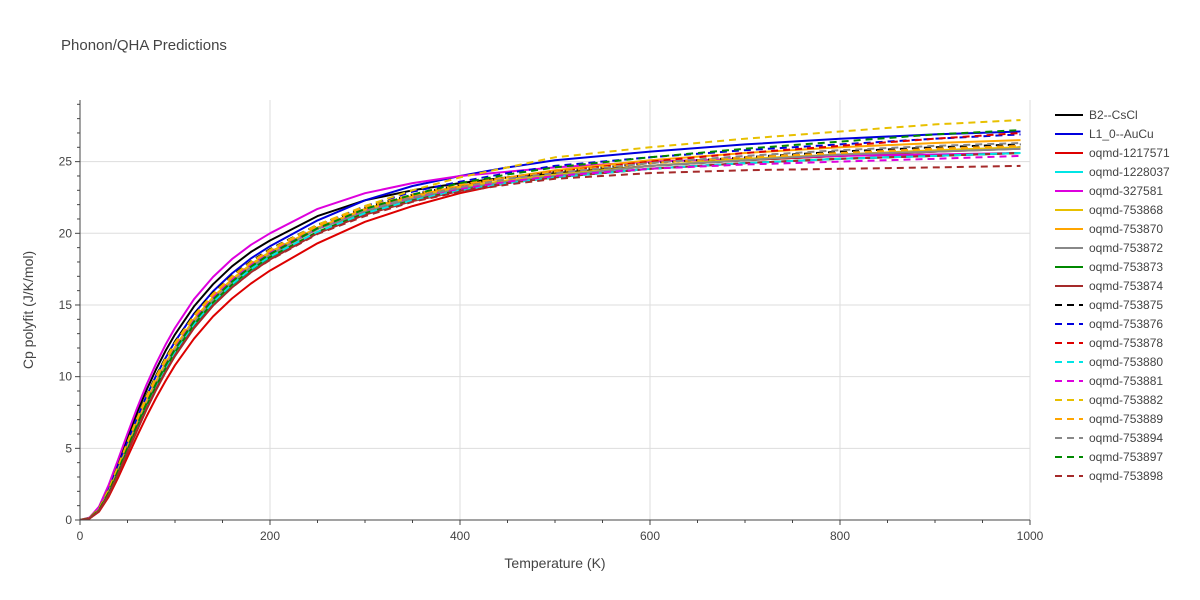 The height and width of the screenshot is (600, 1200). Describe the element at coordinates (1126, 343) in the screenshot. I see `legend-label: oqmd-753878` at that location.